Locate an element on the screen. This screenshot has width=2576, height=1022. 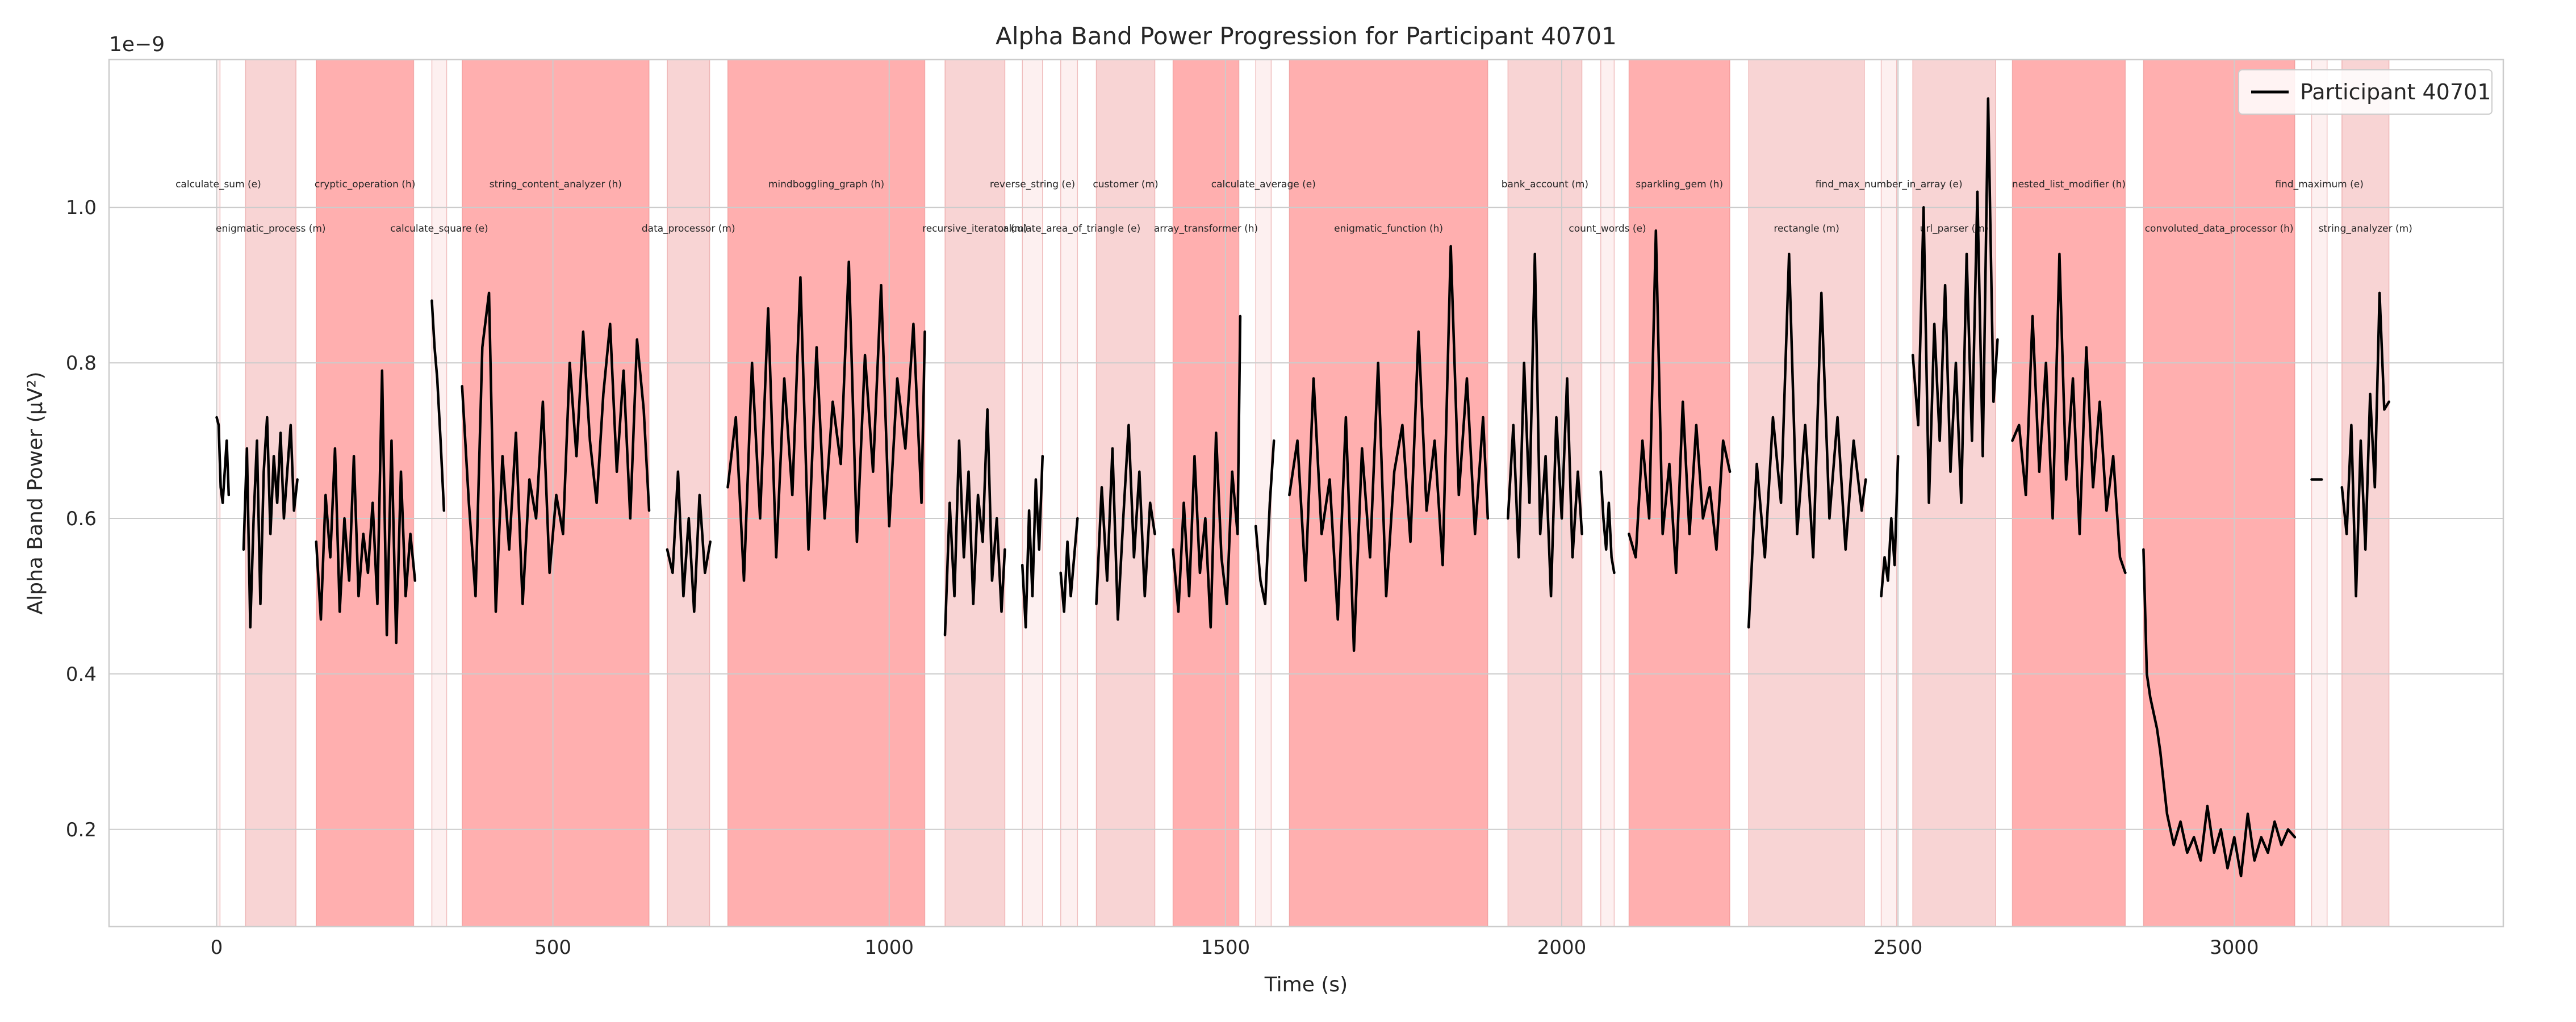
task-label-8: reverse_string (e) is located at coordinates (1032, 184).